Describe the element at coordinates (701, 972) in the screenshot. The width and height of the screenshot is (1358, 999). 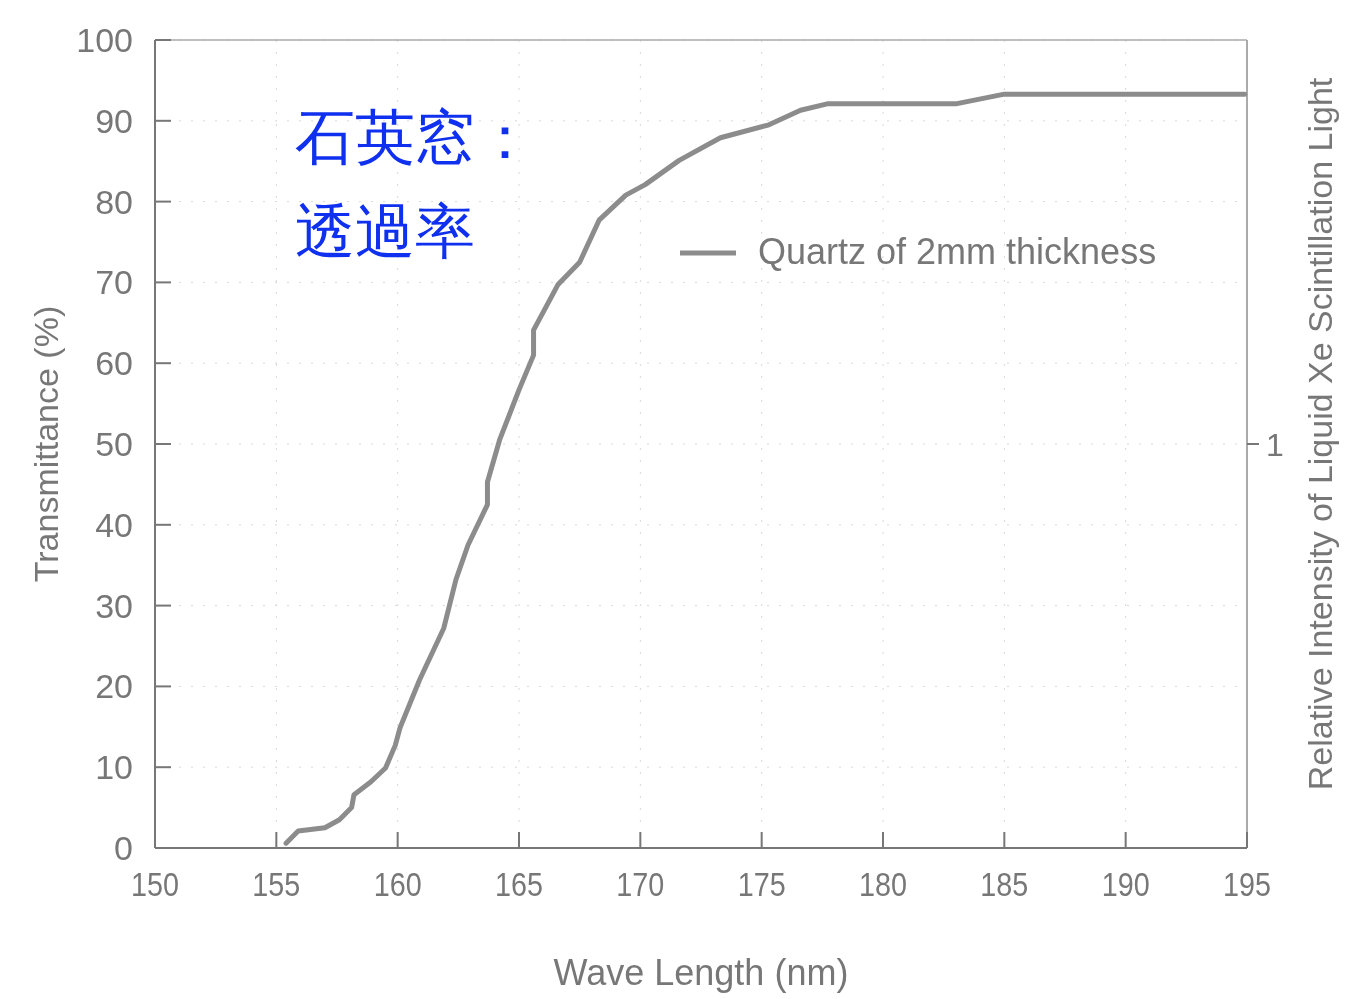
I see `x-axis-title: Wave Length (nm)` at that location.